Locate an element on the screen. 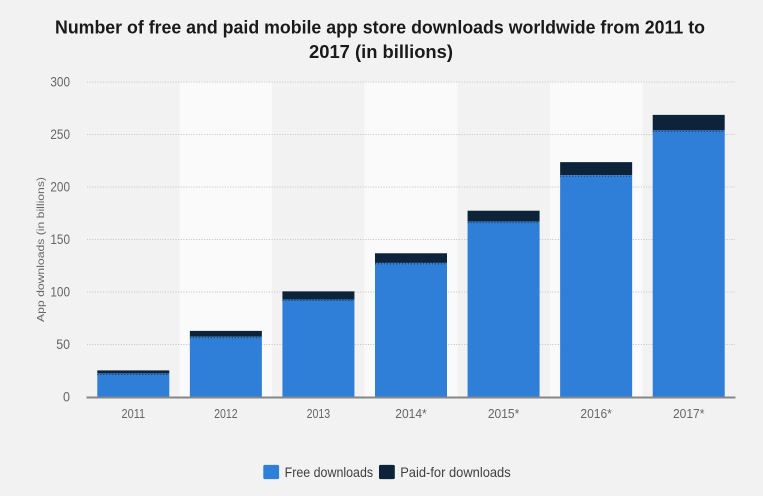 This screenshot has height=496, width=763. svg-text: 2016* is located at coordinates (596, 413).